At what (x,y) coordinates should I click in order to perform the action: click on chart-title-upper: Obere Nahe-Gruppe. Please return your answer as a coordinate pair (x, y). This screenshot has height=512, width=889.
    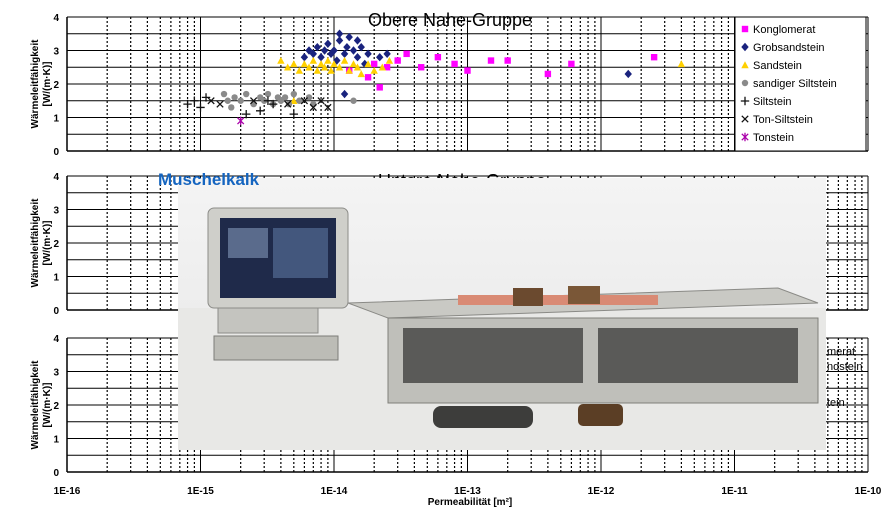
    Looking at the image, I should click on (450, 20).